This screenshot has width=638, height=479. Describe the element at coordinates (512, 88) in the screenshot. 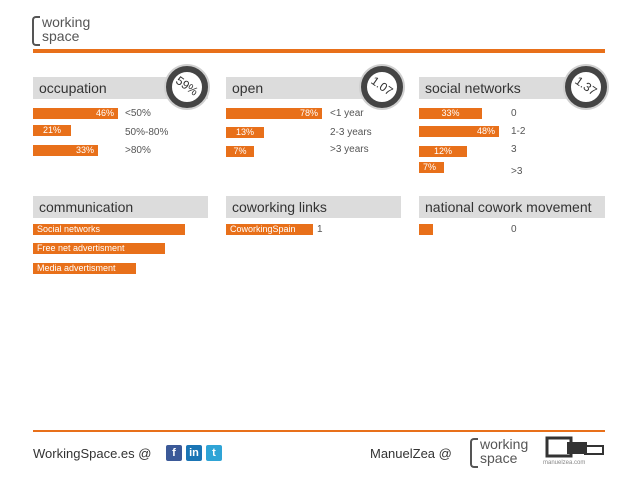

I see `social-networks-header: social networks` at that location.